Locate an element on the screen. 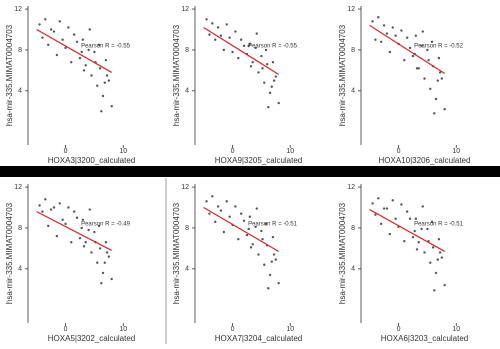 The width and height of the screenshot is (500, 349). x-axis-label: HOXA5|3202_calculated is located at coordinates (91, 338).